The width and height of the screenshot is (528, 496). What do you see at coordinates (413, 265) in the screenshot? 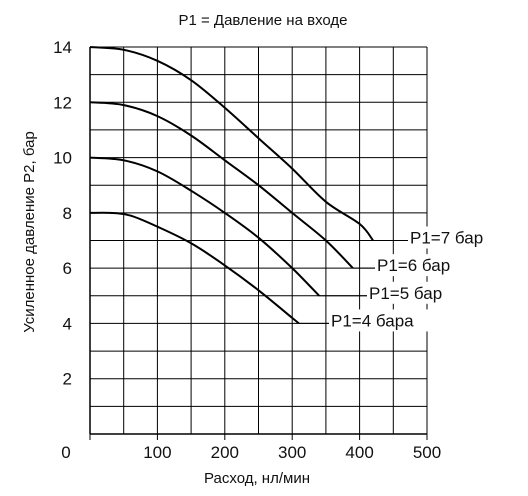
I see `series-label: P1=6 бар` at bounding box center [413, 265].